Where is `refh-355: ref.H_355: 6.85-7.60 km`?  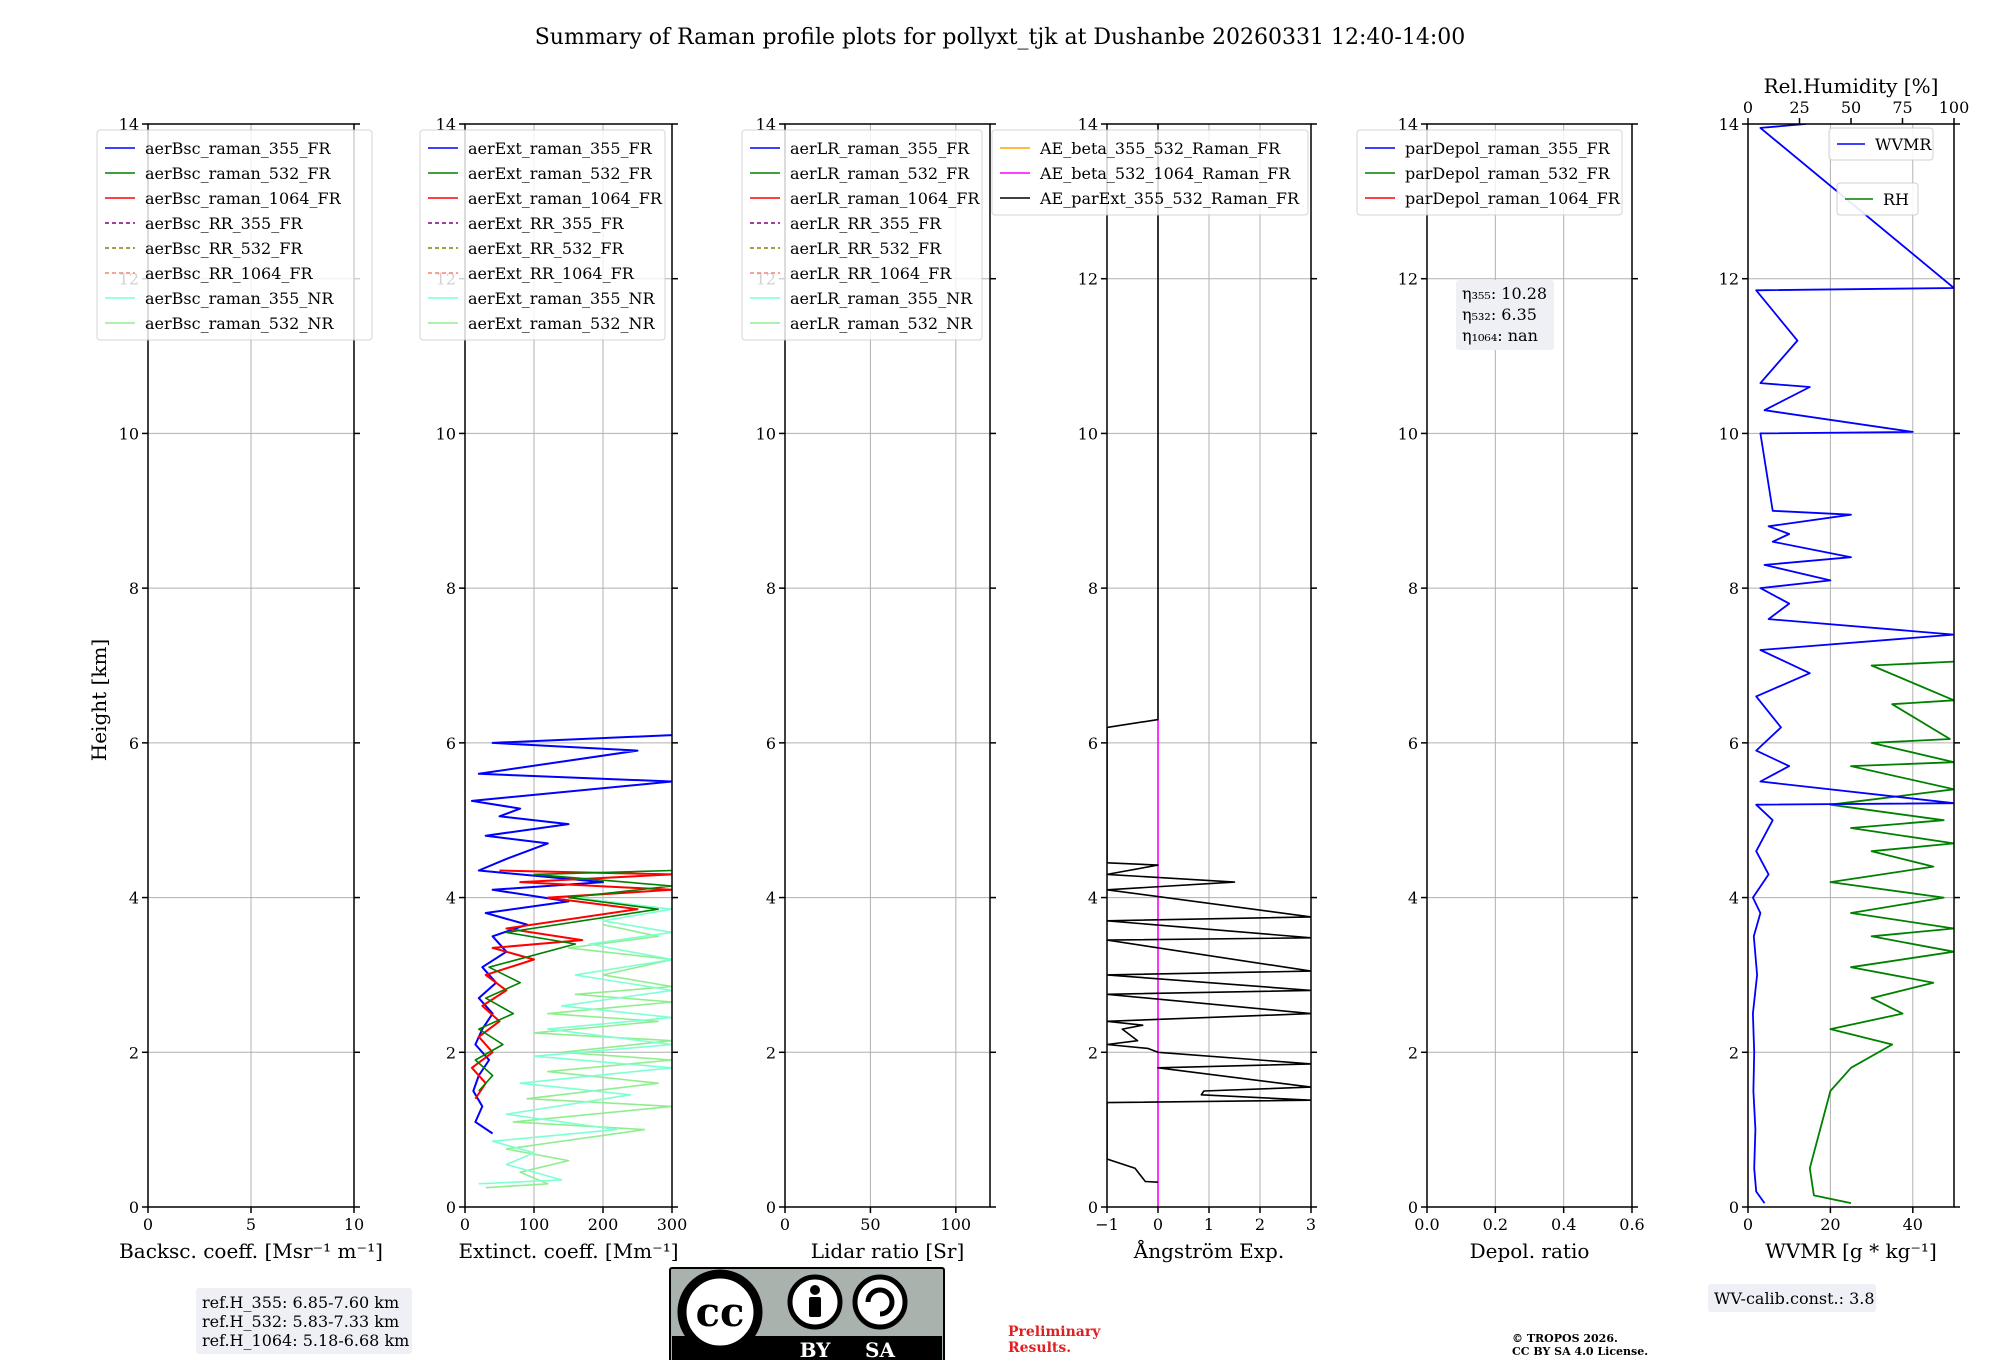
refh-355: ref.H_355: 6.85-7.60 km is located at coordinates (300, 1302).